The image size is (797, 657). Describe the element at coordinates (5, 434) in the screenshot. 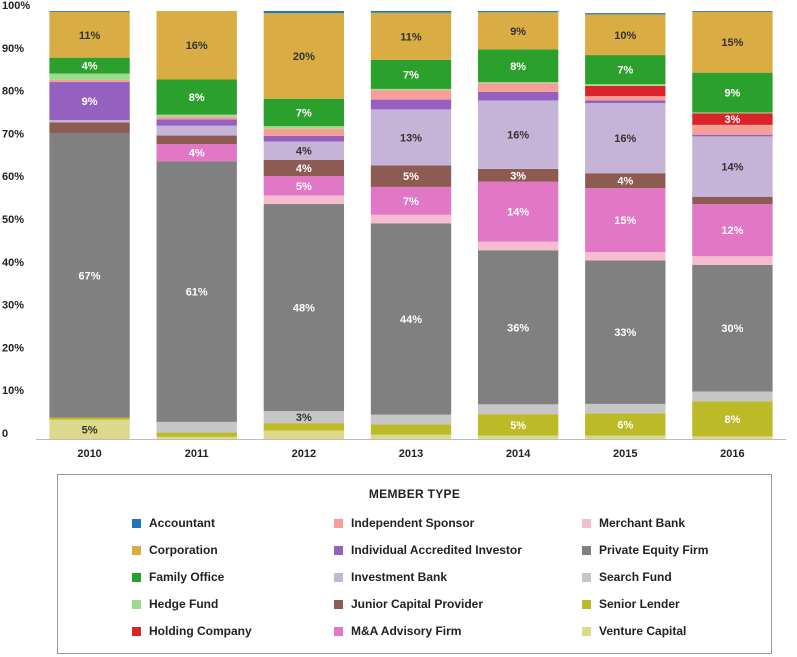

I see `y-tick-label: 0` at that location.